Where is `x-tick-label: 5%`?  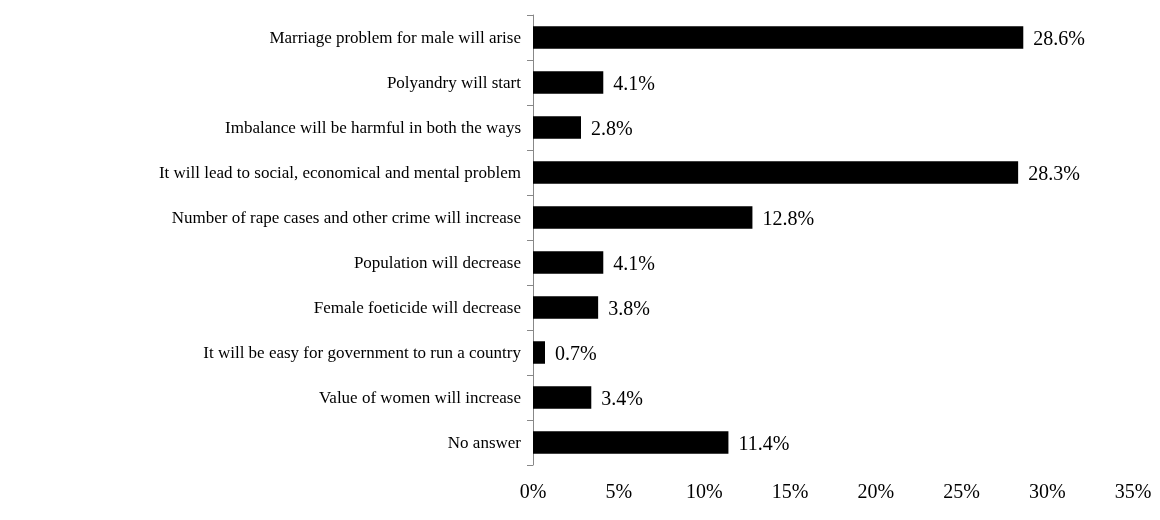
x-tick-label: 5% is located at coordinates (619, 491).